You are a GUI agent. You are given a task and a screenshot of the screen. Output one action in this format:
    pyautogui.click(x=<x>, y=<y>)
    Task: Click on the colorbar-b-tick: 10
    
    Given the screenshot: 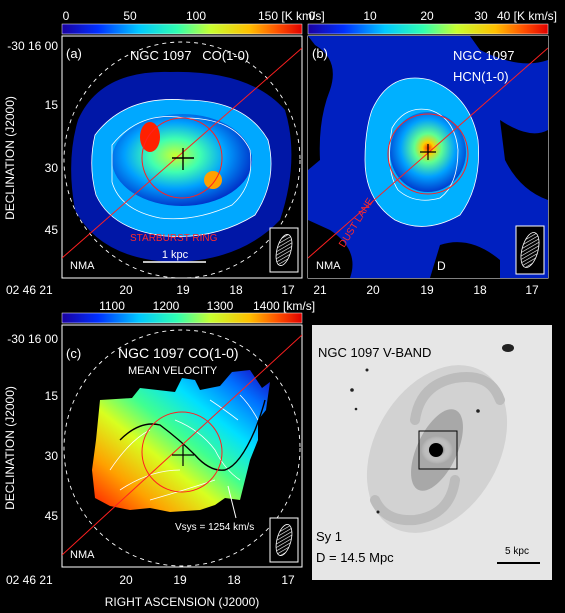 What is the action you would take?
    pyautogui.click(x=370, y=16)
    